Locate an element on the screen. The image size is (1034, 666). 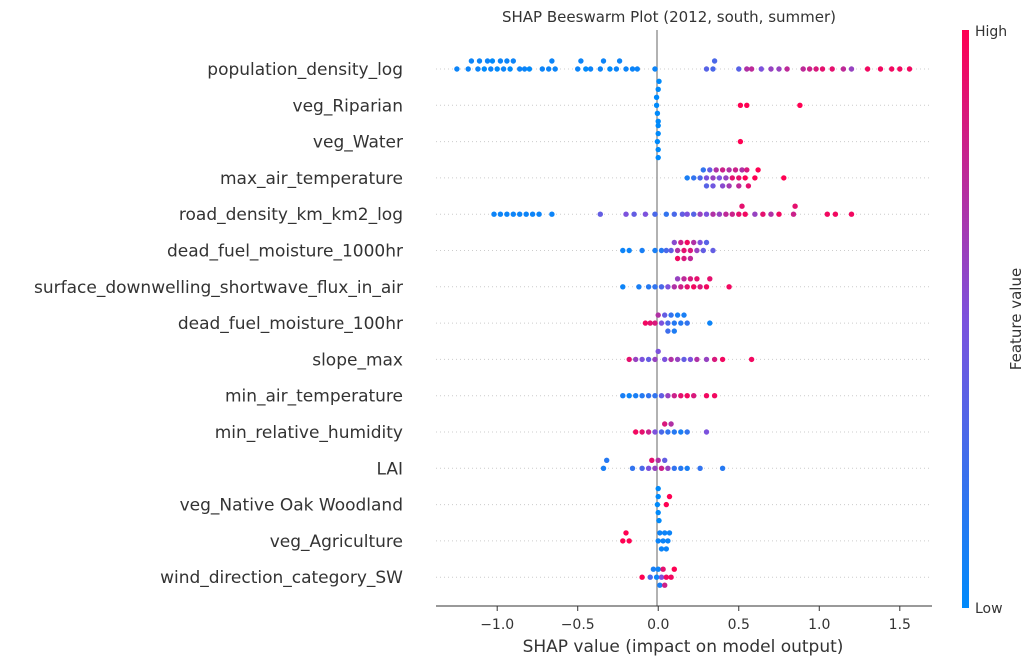
feature-label: road_density_km_km2_log is located at coordinates (291, 215).